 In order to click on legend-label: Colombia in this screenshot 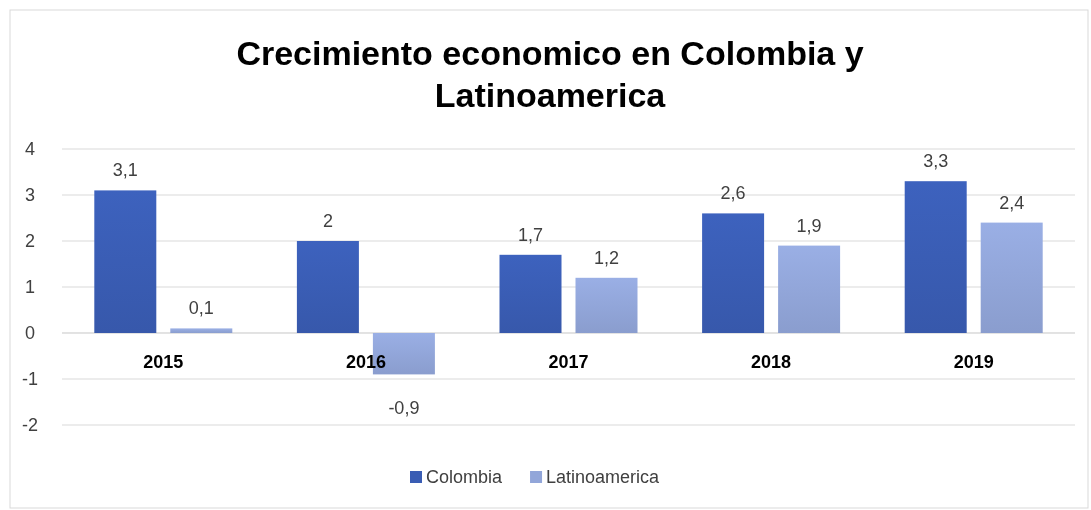, I will do `click(465, 477)`.